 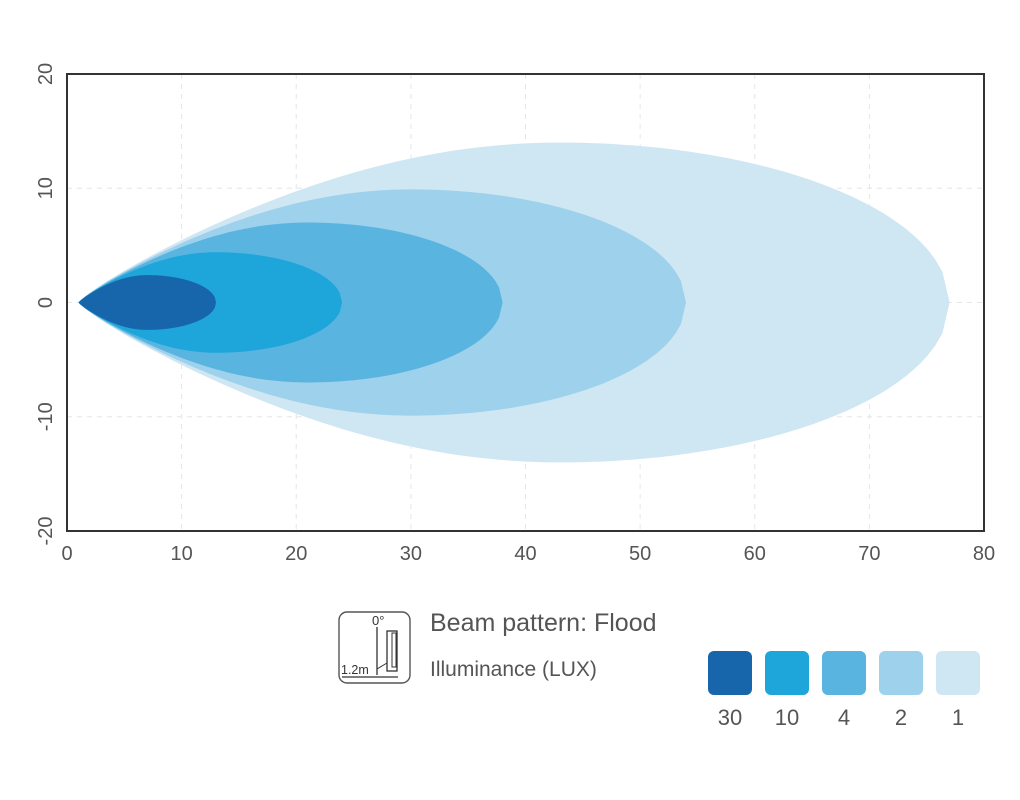 What do you see at coordinates (46, 188) in the screenshot?
I see `y-tick-label: 10` at bounding box center [46, 188].